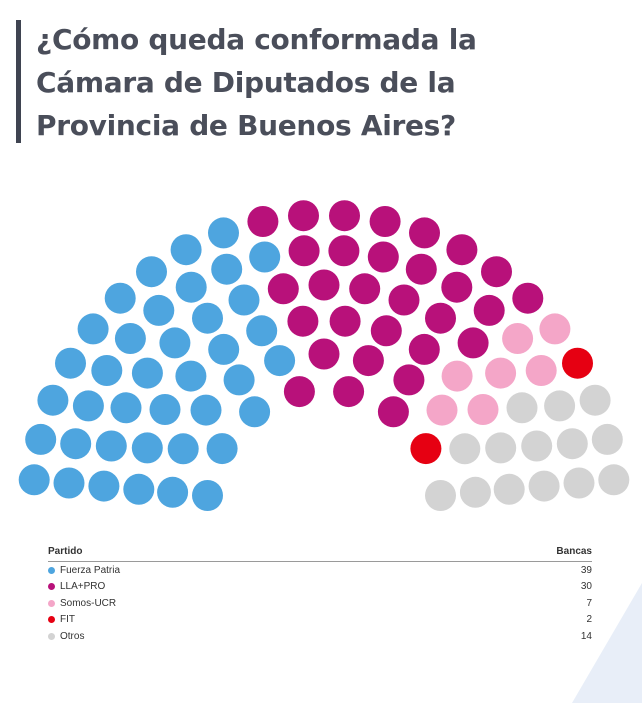  What do you see at coordinates (90, 570) in the screenshot?
I see `legend-party-name: Fuerza Patria` at bounding box center [90, 570].